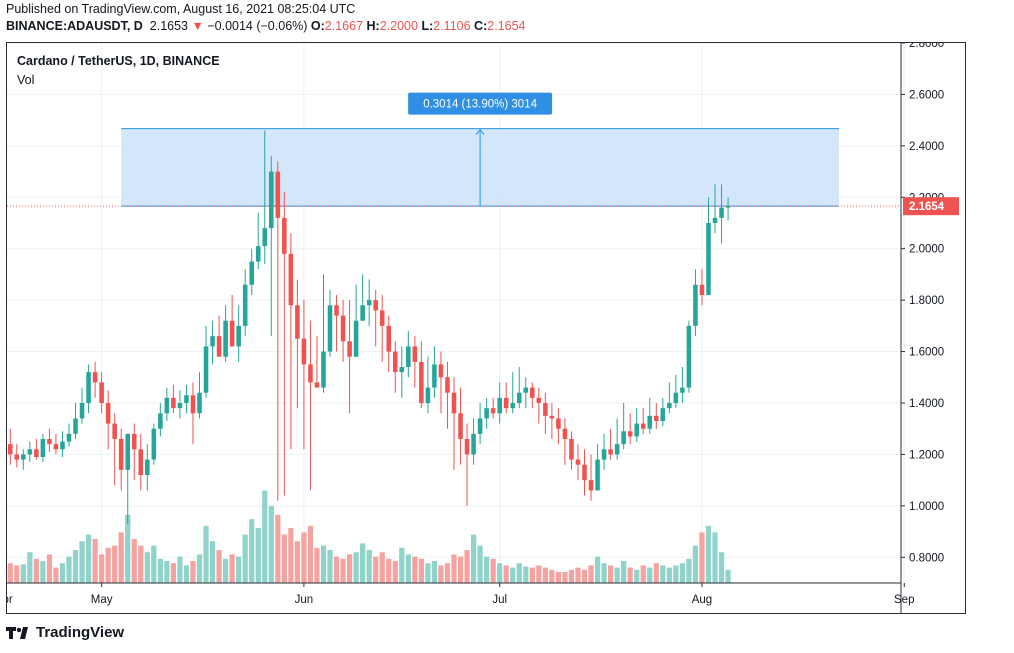 The image size is (1014, 653). What do you see at coordinates (369, 536) in the screenshot?
I see `volume-bars` at bounding box center [369, 536].